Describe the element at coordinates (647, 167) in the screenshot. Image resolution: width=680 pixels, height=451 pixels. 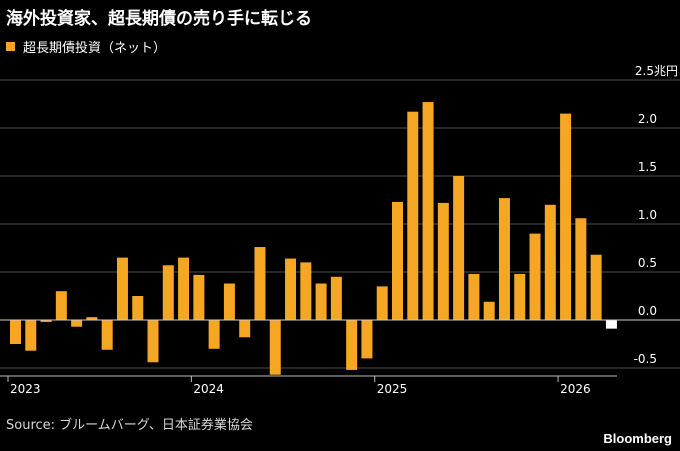
I see `y-tick-label: 1.5` at that location.